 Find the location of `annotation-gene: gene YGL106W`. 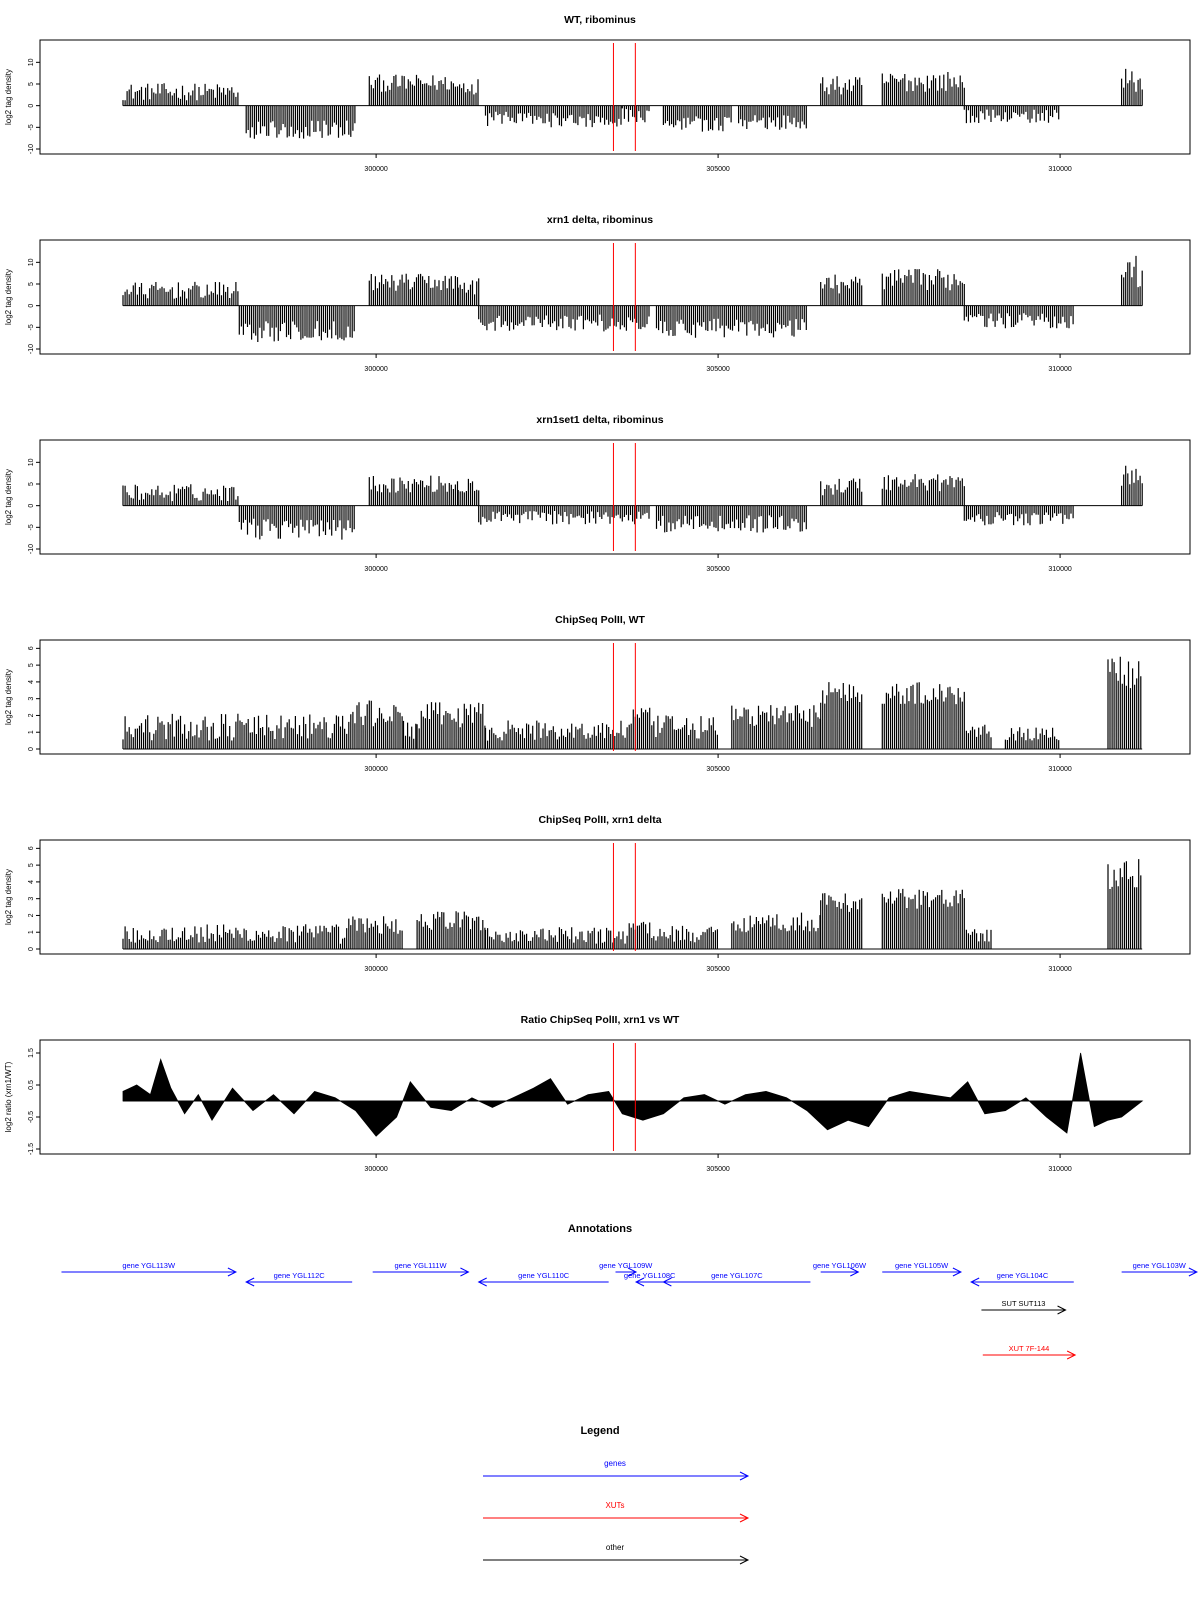

annotation-gene: gene YGL106W is located at coordinates (840, 1269).